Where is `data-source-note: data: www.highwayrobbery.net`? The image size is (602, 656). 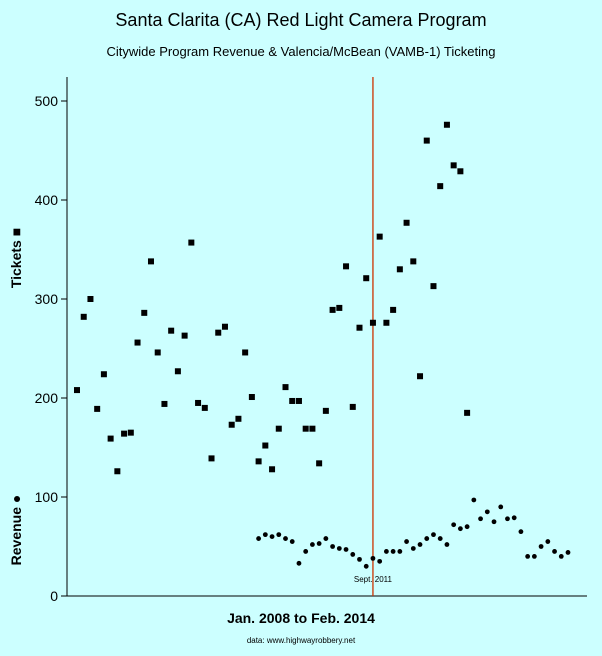 data-source-note: data: www.highwayrobbery.net is located at coordinates (301, 640).